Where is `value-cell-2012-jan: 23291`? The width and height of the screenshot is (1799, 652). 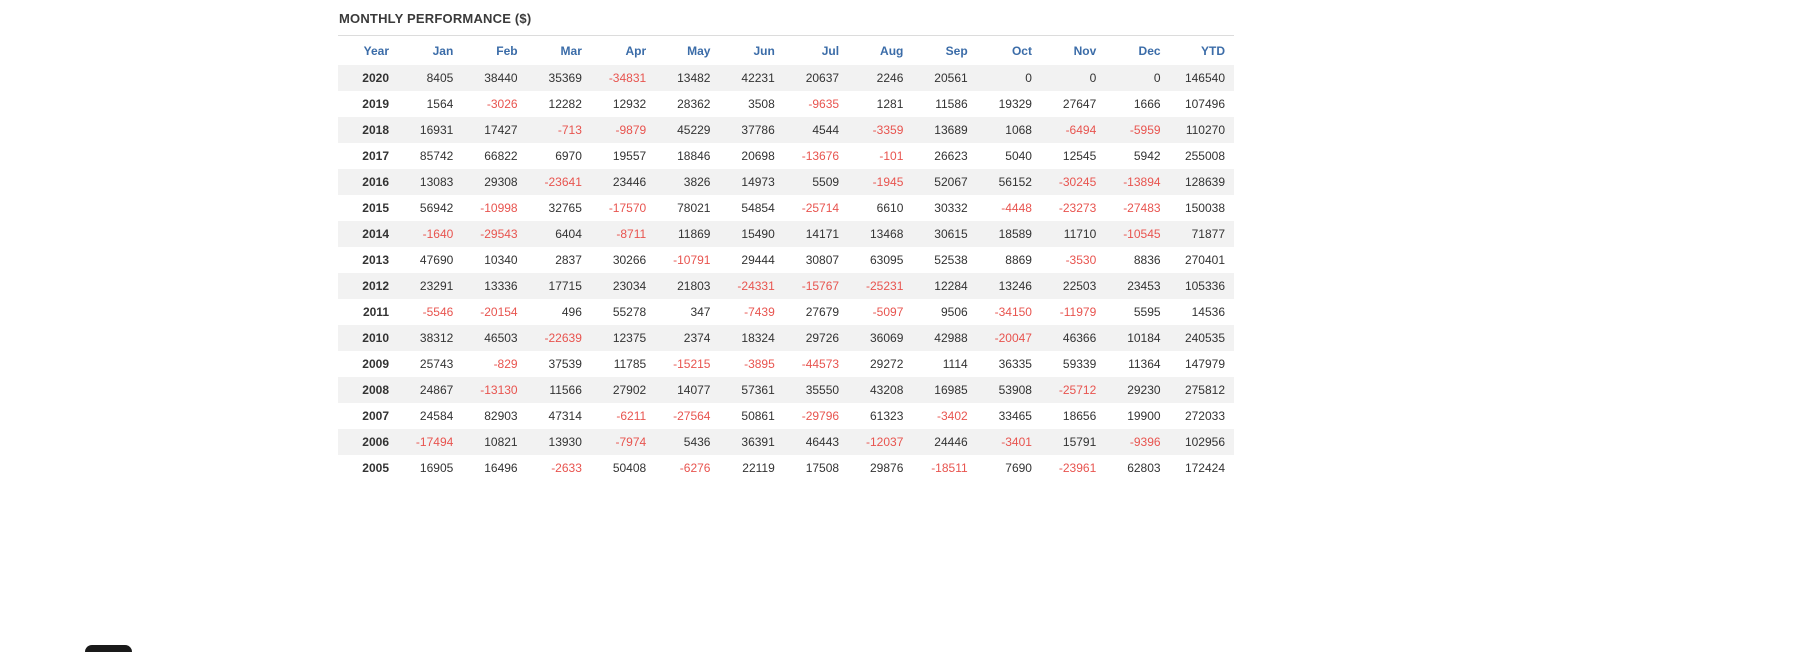 value-cell-2012-jan: 23291 is located at coordinates (436, 286).